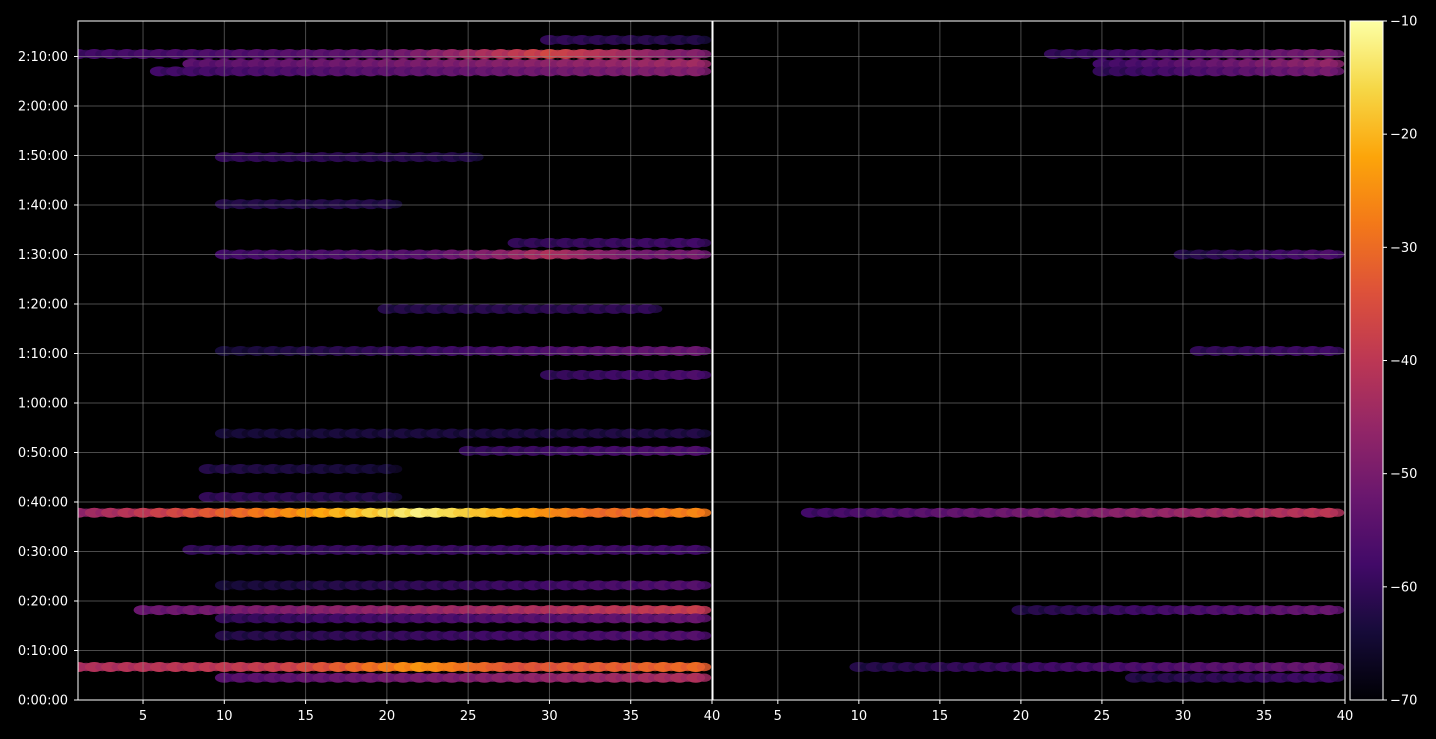  I want to click on y-tick-label: 0:10:00, so click(43, 651).